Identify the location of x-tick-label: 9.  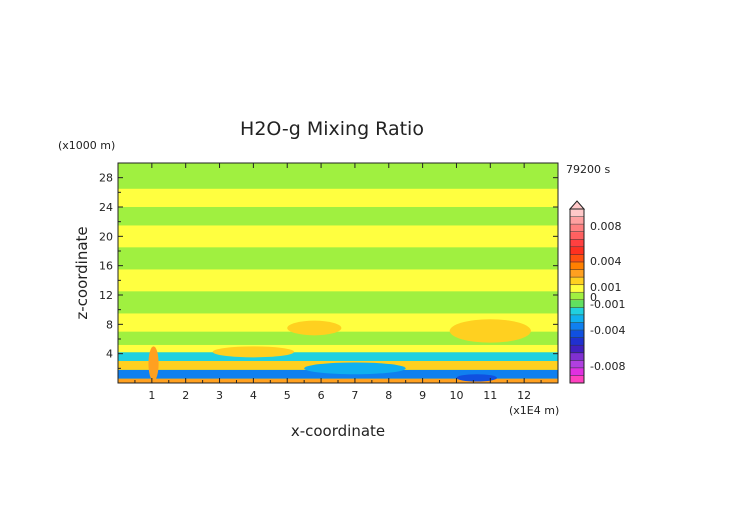
(422, 395).